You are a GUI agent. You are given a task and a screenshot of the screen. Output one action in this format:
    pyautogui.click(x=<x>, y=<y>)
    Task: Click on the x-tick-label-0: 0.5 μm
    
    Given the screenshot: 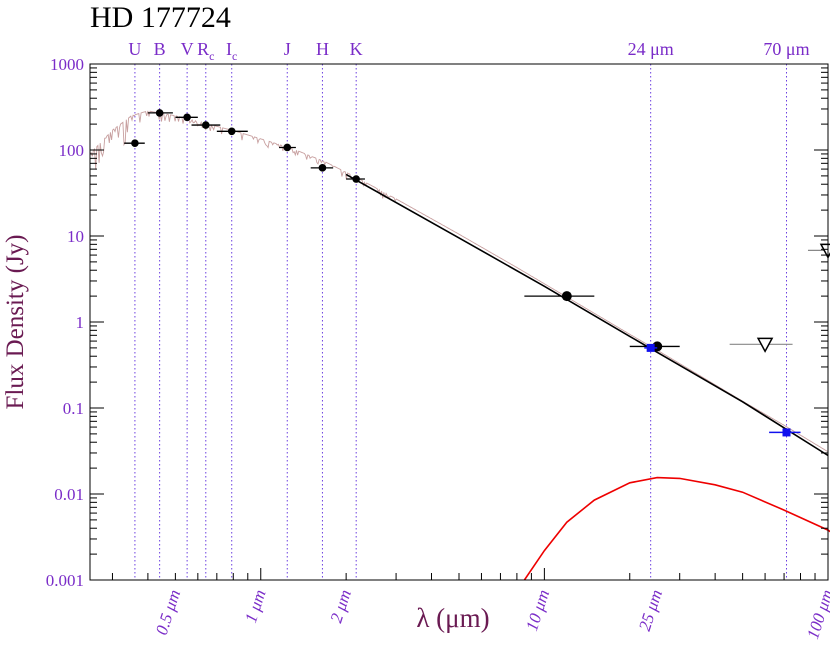 What is the action you would take?
    pyautogui.click(x=168, y=612)
    